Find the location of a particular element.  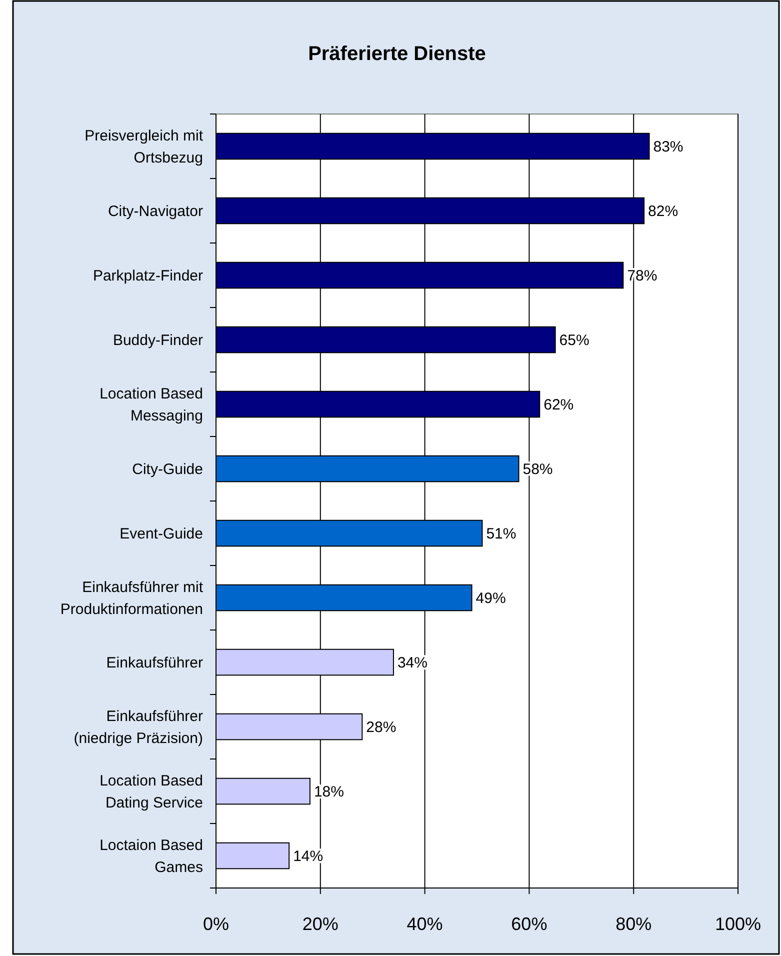

x-tick-label: 80% is located at coordinates (634, 924).